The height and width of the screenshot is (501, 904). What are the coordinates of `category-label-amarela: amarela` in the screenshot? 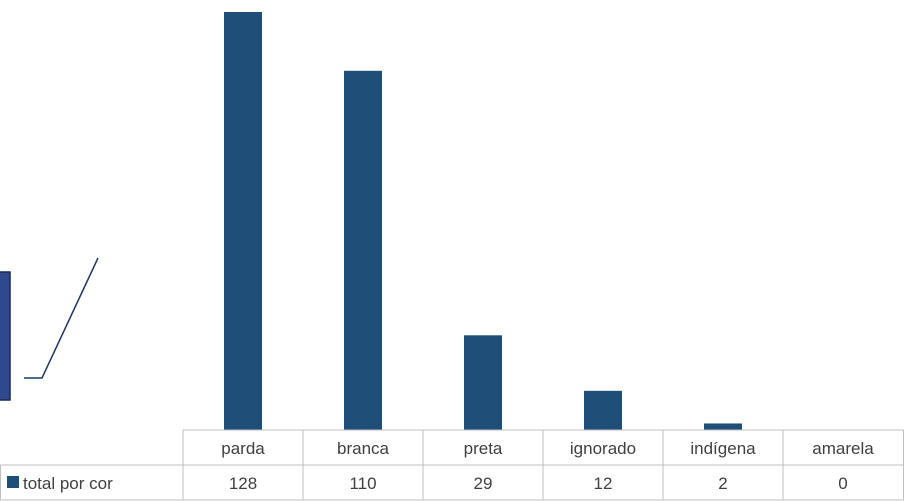 It's located at (843, 448).